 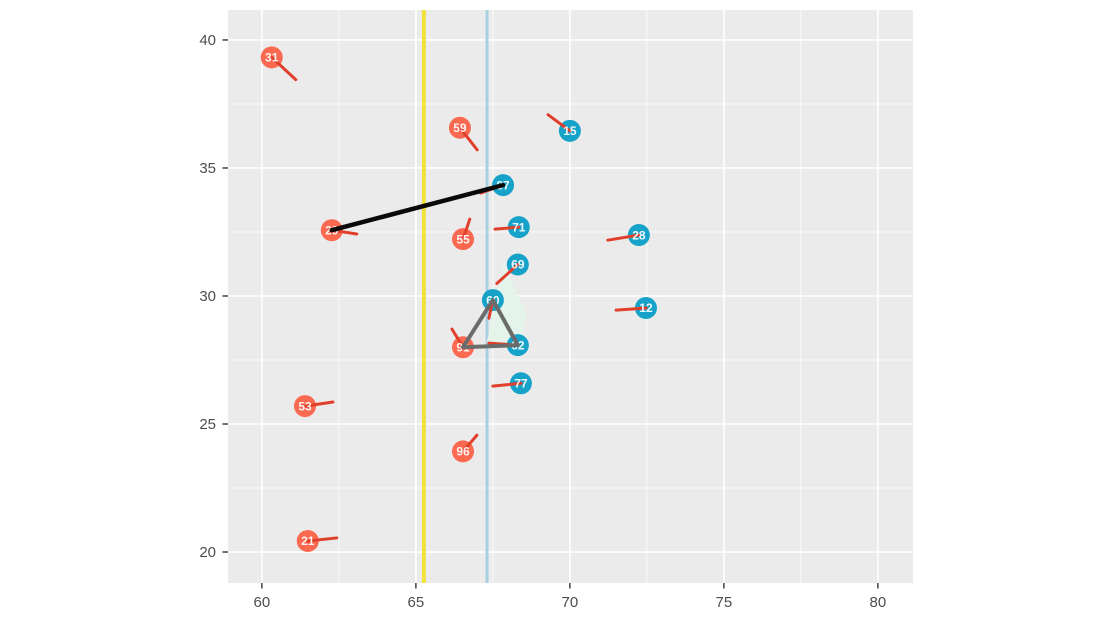 What do you see at coordinates (463, 452) in the screenshot?
I see `player-number-96: 96` at bounding box center [463, 452].